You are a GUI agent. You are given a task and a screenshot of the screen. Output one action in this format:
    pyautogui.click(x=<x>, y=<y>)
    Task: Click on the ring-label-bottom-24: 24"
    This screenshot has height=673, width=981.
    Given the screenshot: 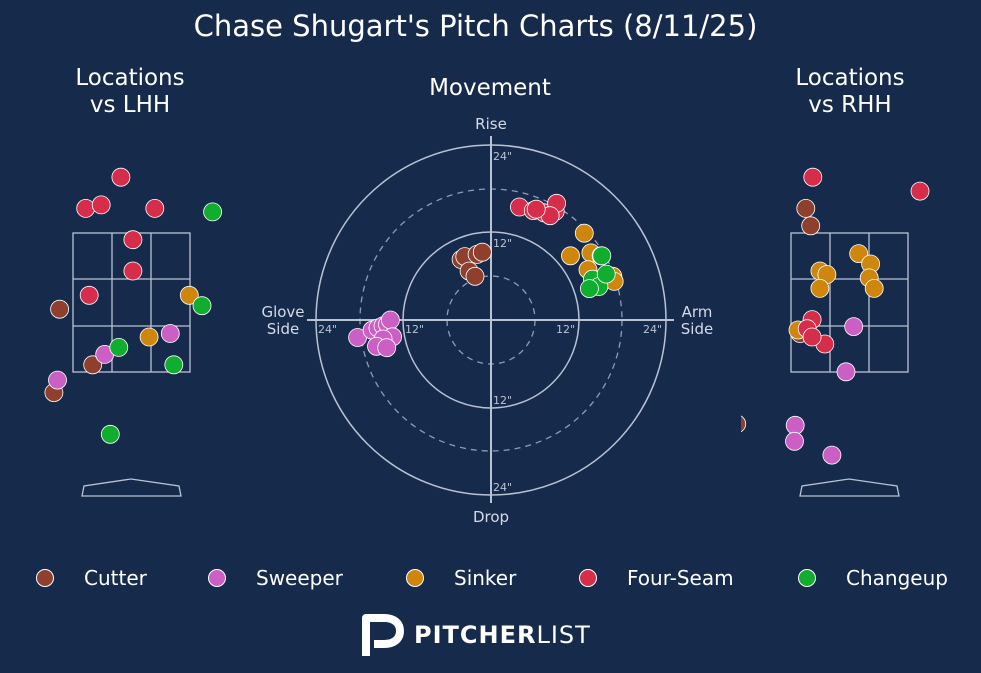 What is the action you would take?
    pyautogui.click(x=502, y=487)
    